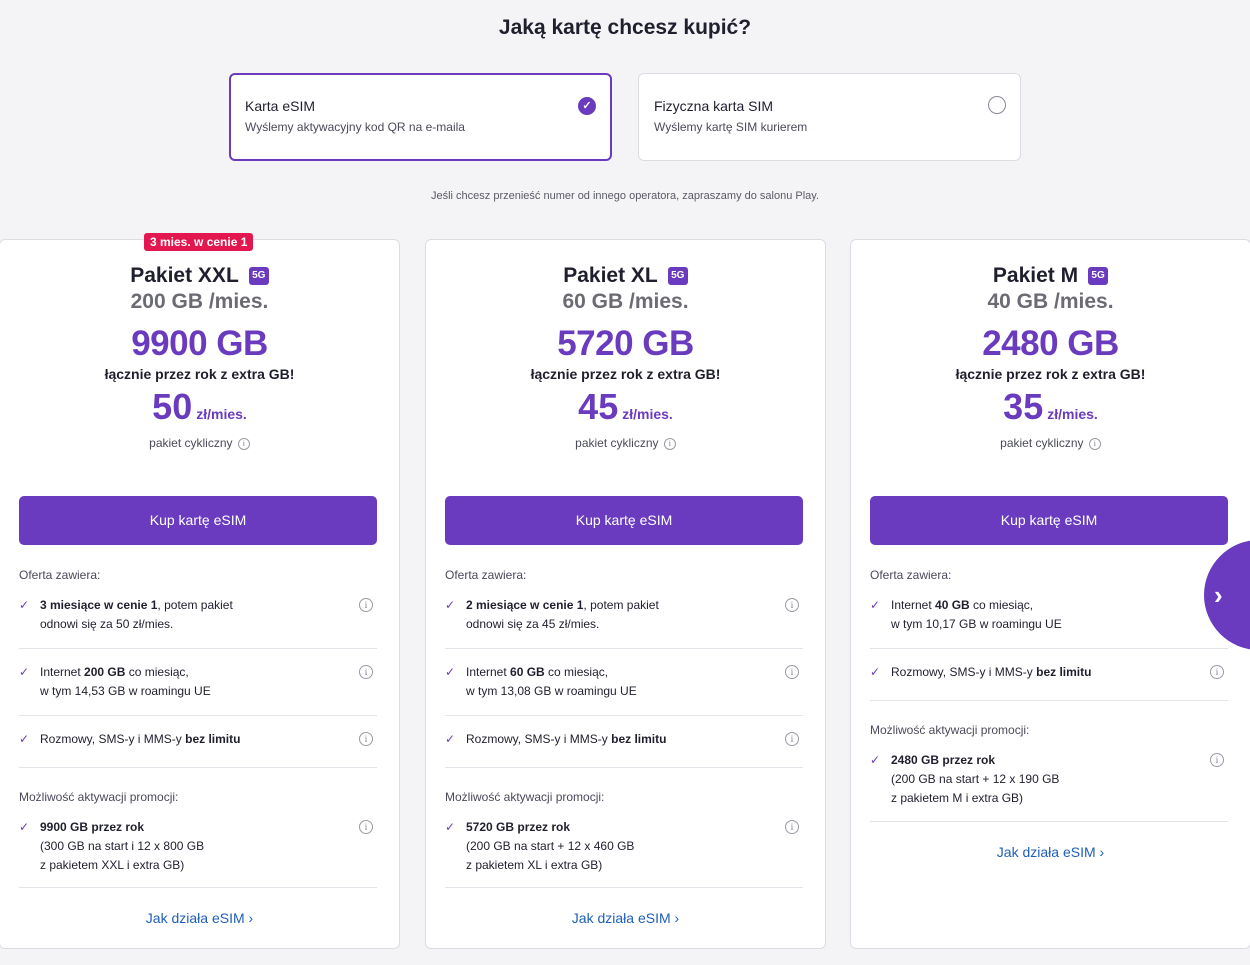  I want to click on esim-option-title: Karta eSIM, so click(280, 106).